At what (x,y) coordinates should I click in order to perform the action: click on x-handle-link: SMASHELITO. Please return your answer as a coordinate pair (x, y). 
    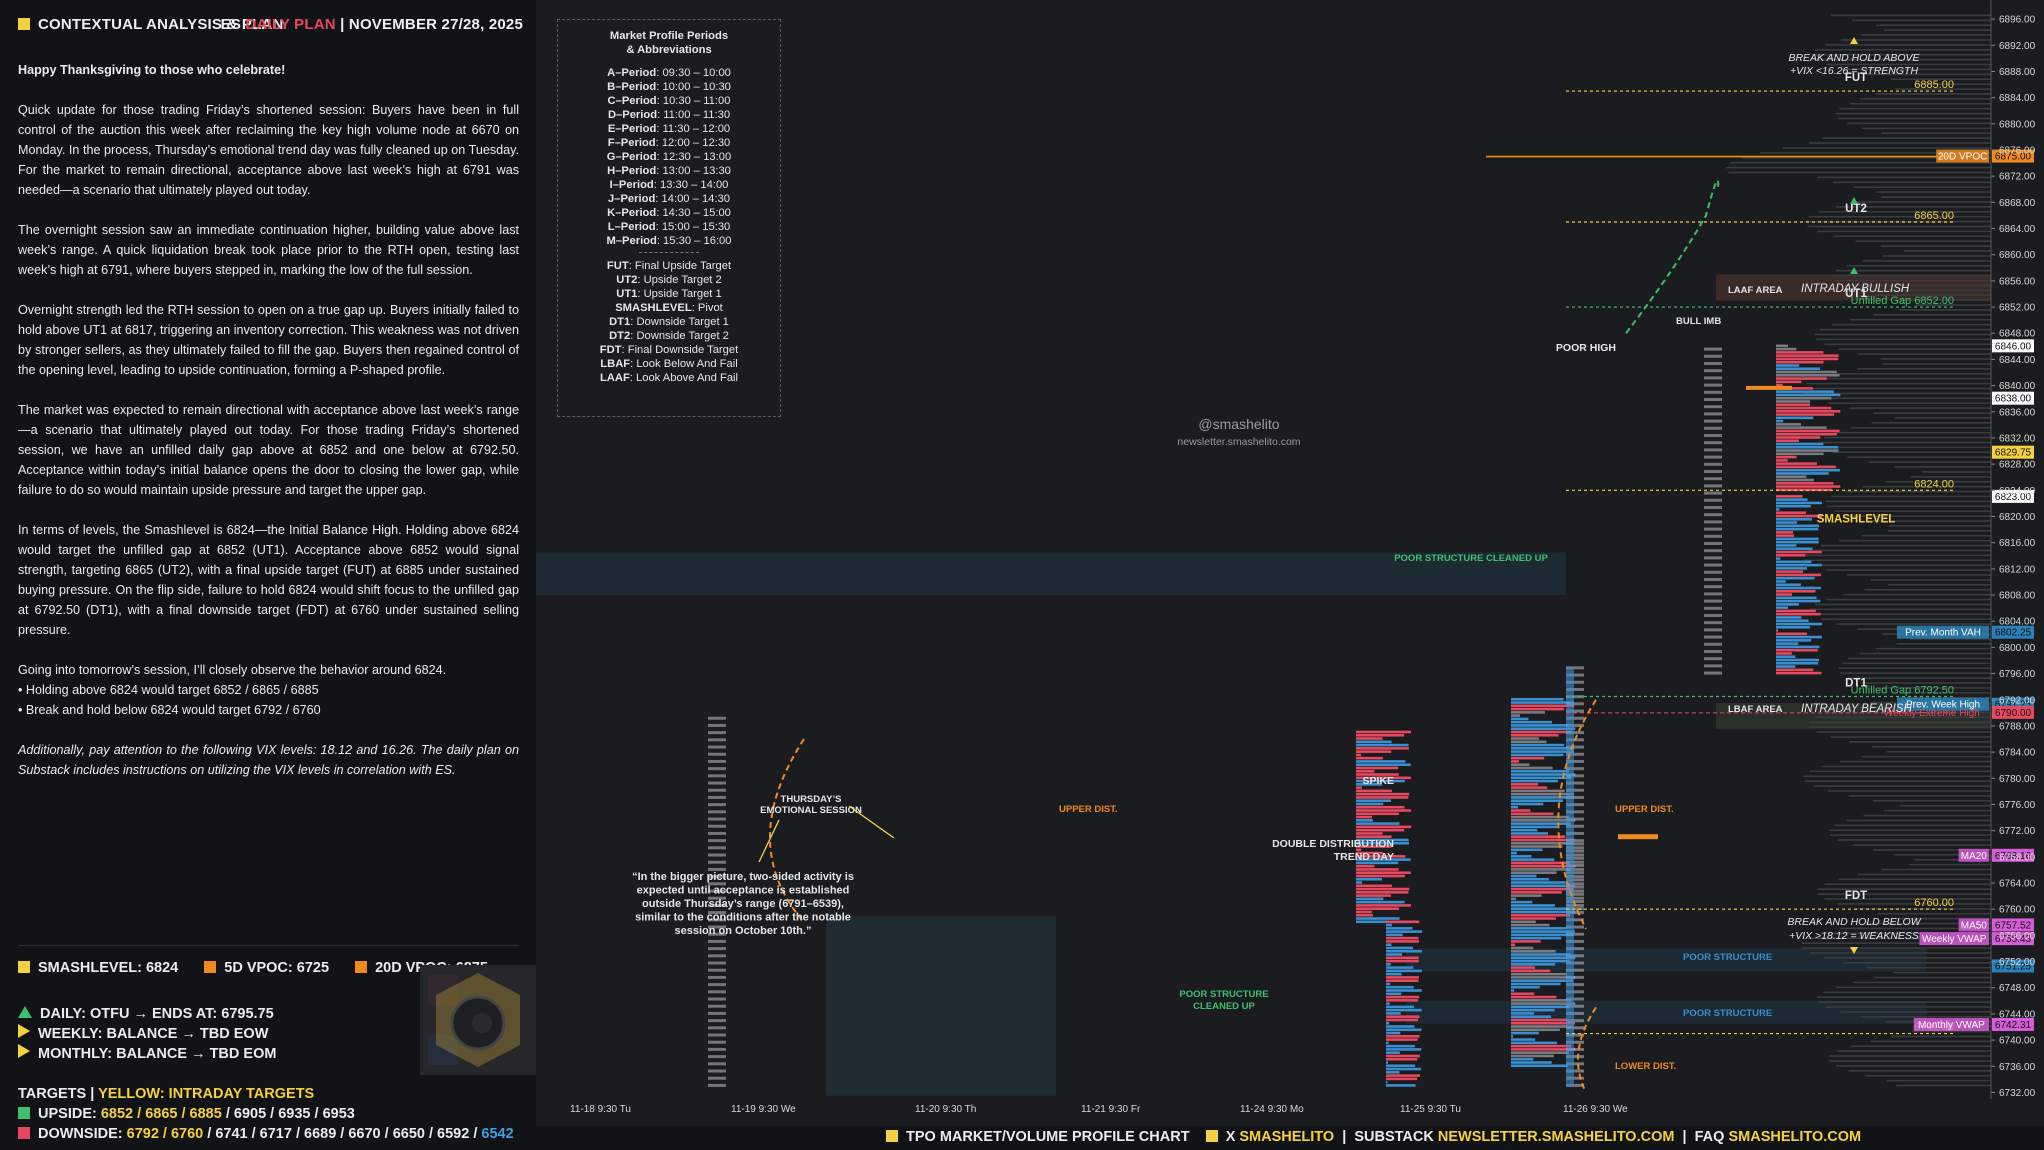
    Looking at the image, I should click on (1287, 1137).